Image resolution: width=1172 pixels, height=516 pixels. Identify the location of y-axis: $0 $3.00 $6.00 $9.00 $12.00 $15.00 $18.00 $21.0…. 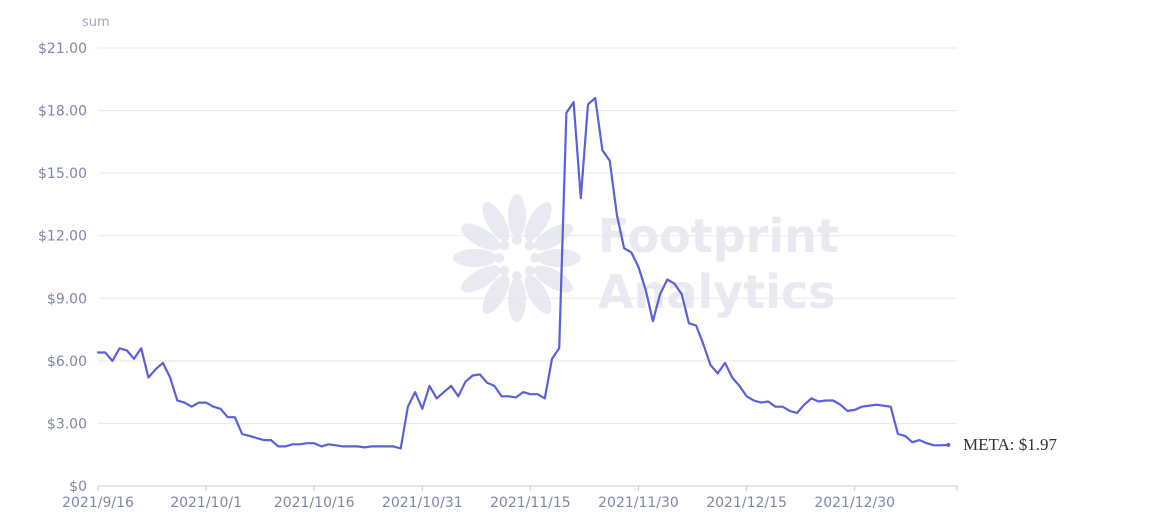
(62, 268).